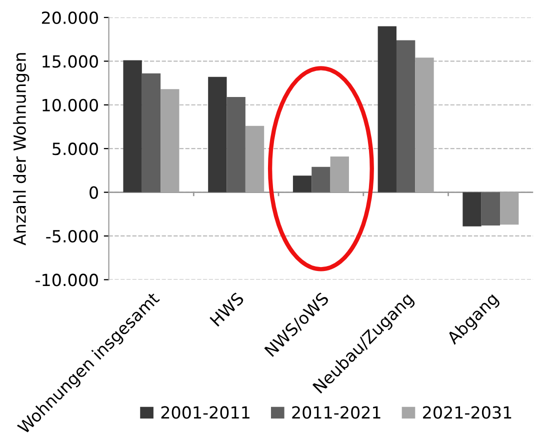  What do you see at coordinates (72, 236) in the screenshot?
I see `y-tick-label: -5.000` at bounding box center [72, 236].